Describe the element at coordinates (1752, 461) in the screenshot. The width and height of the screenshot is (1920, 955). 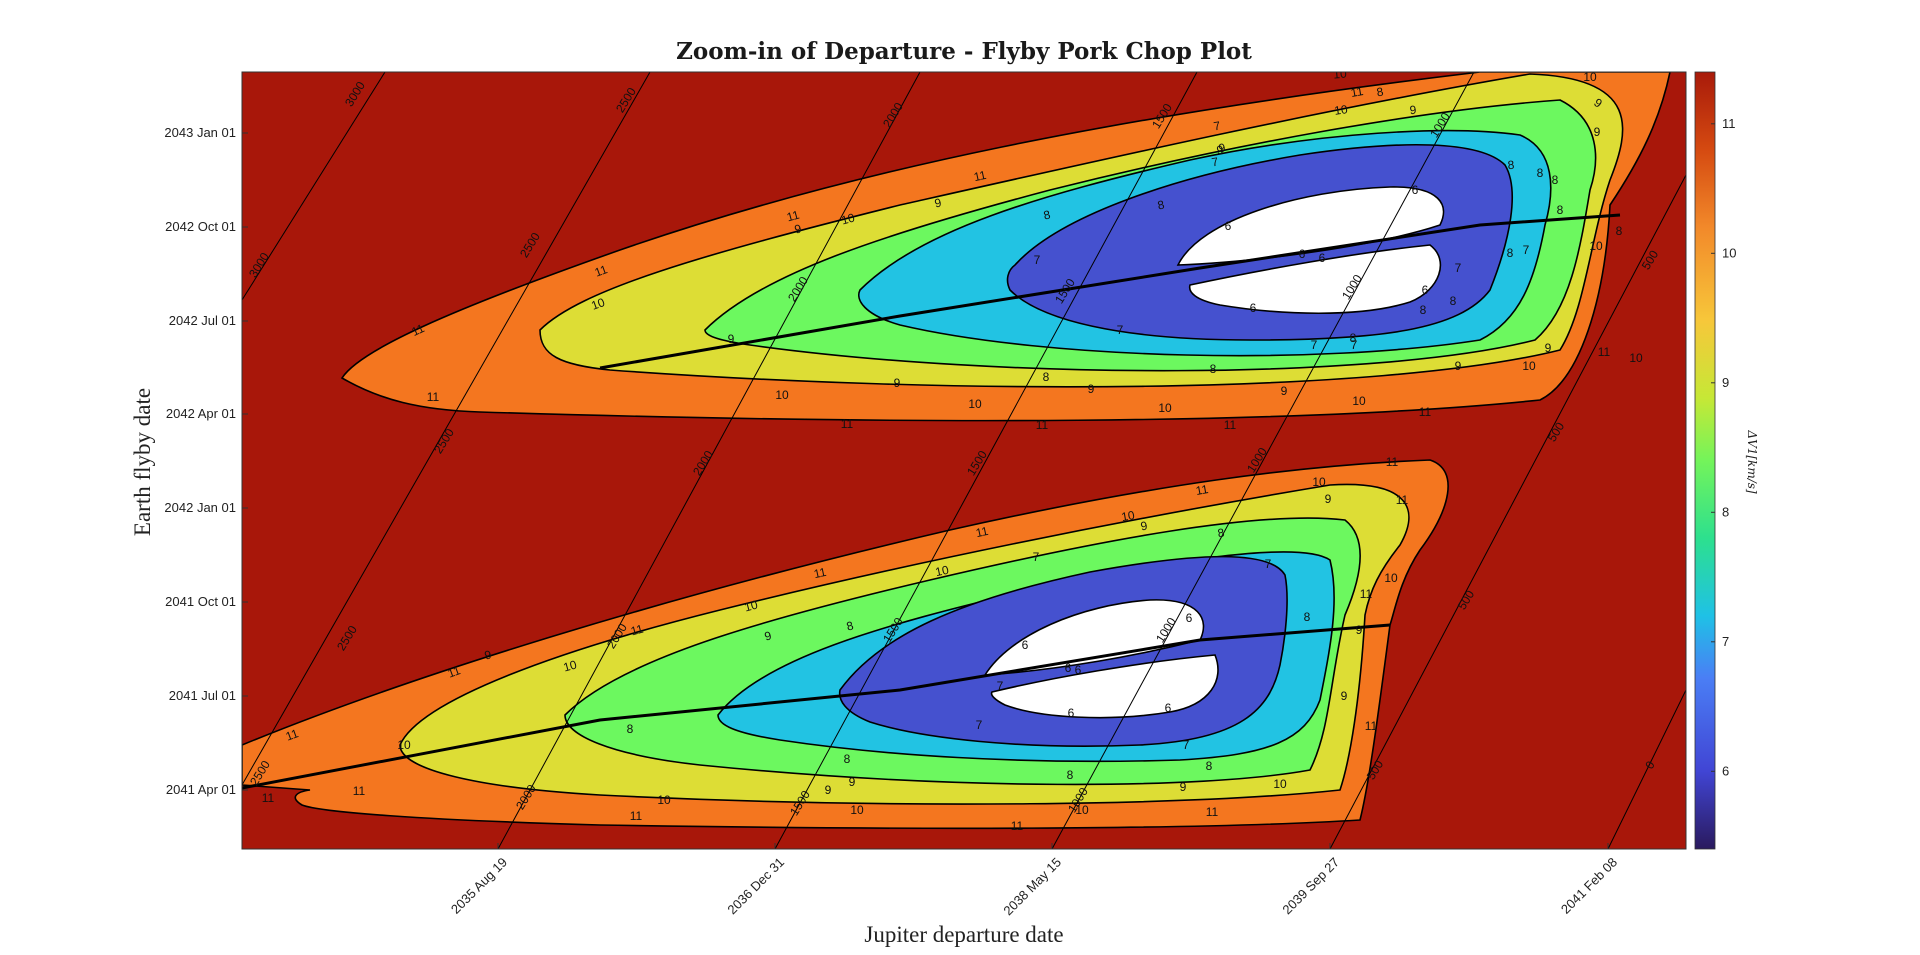
I see `colorbar-label: ΔV1[km/s]` at that location.